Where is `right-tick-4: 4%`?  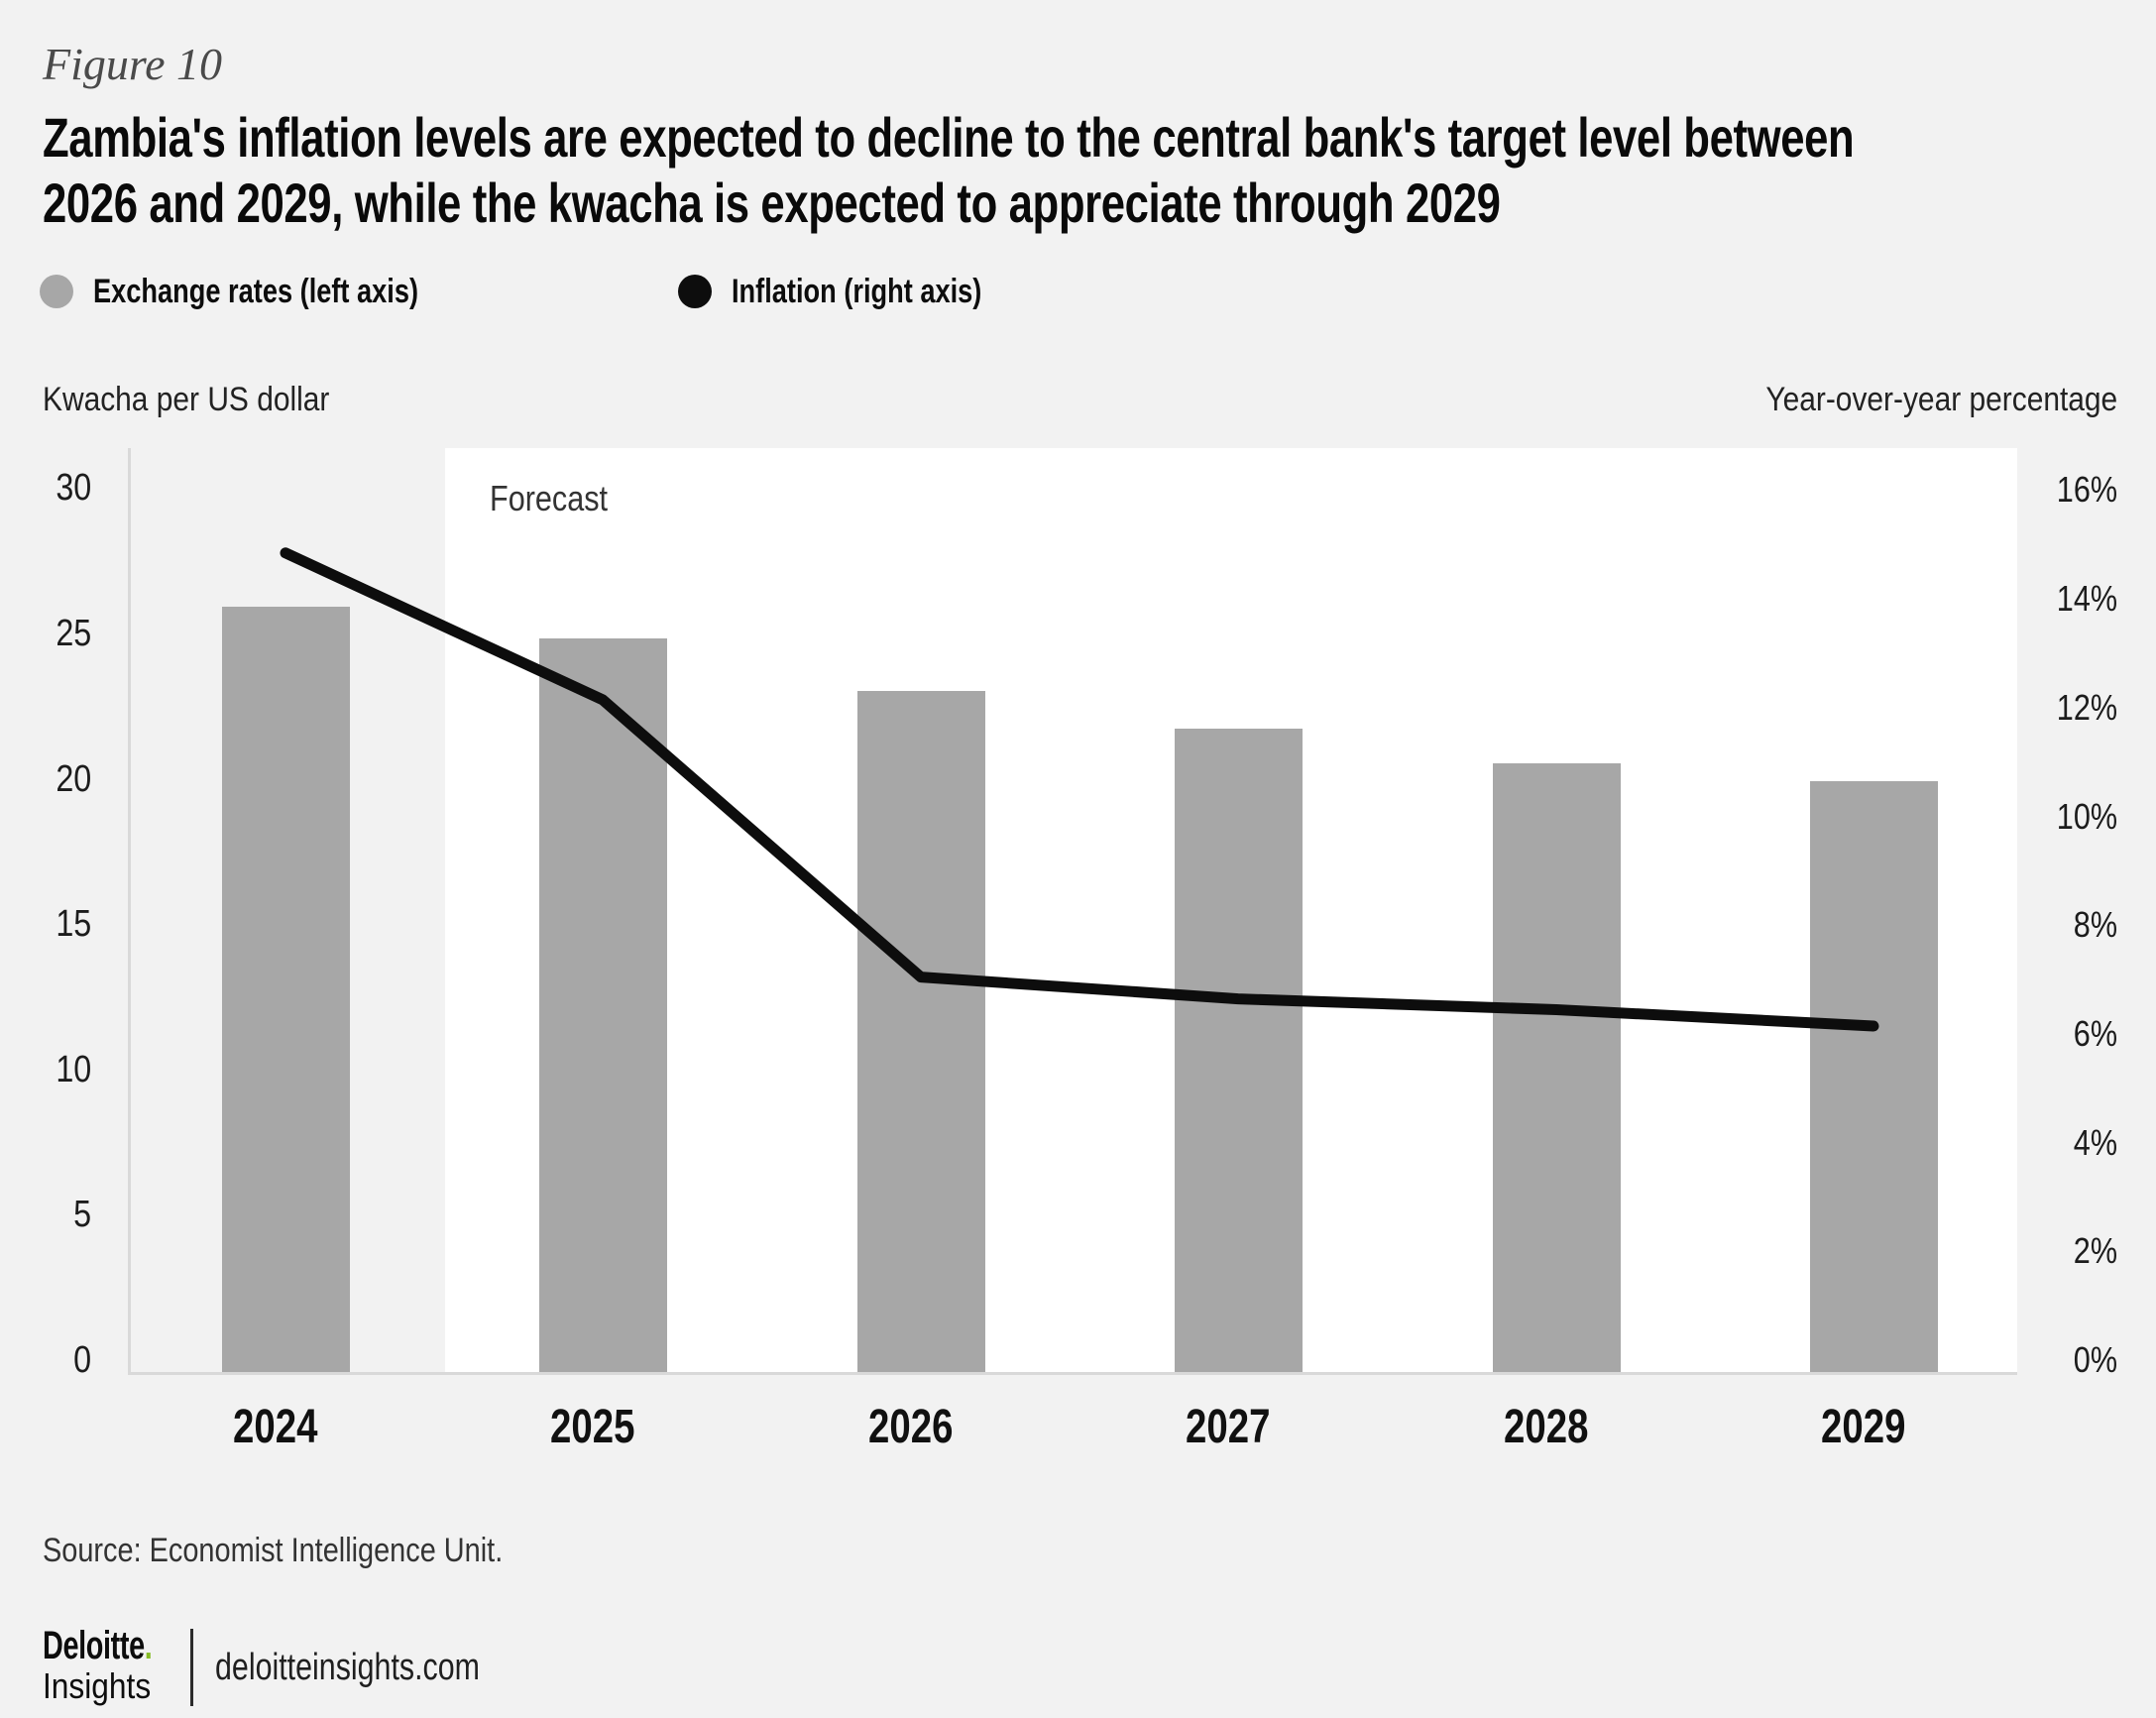
right-tick-4: 4% is located at coordinates (2095, 1142).